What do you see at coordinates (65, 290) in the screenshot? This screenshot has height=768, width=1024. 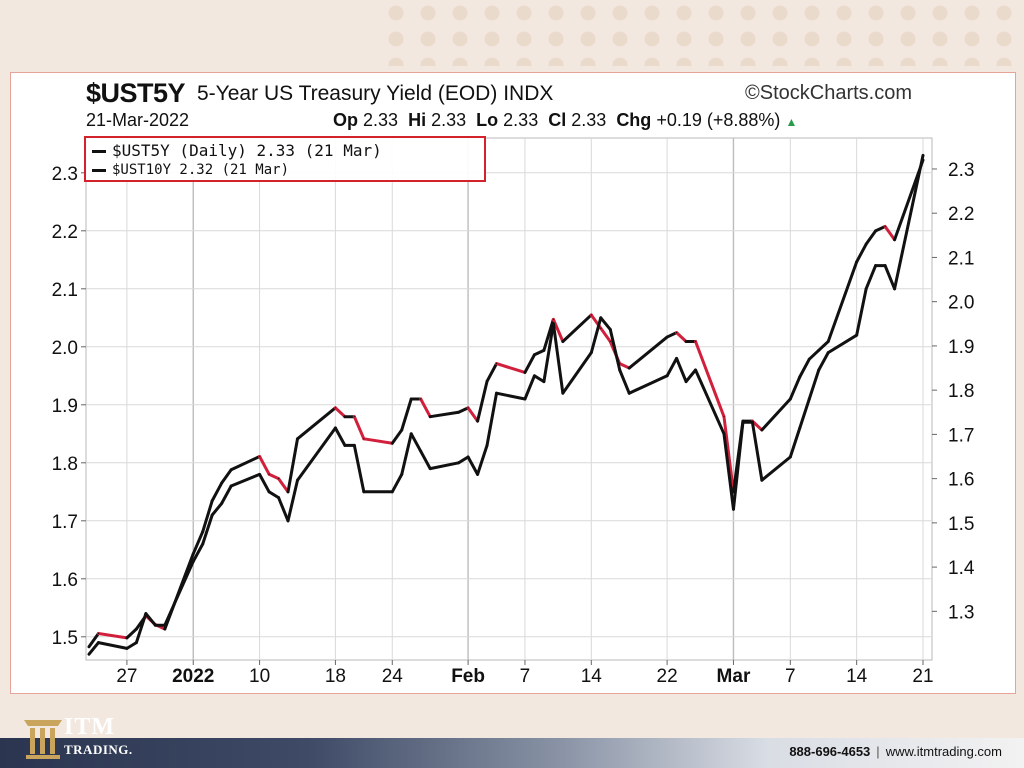 I see `left-tick-label: 2.1` at bounding box center [65, 290].